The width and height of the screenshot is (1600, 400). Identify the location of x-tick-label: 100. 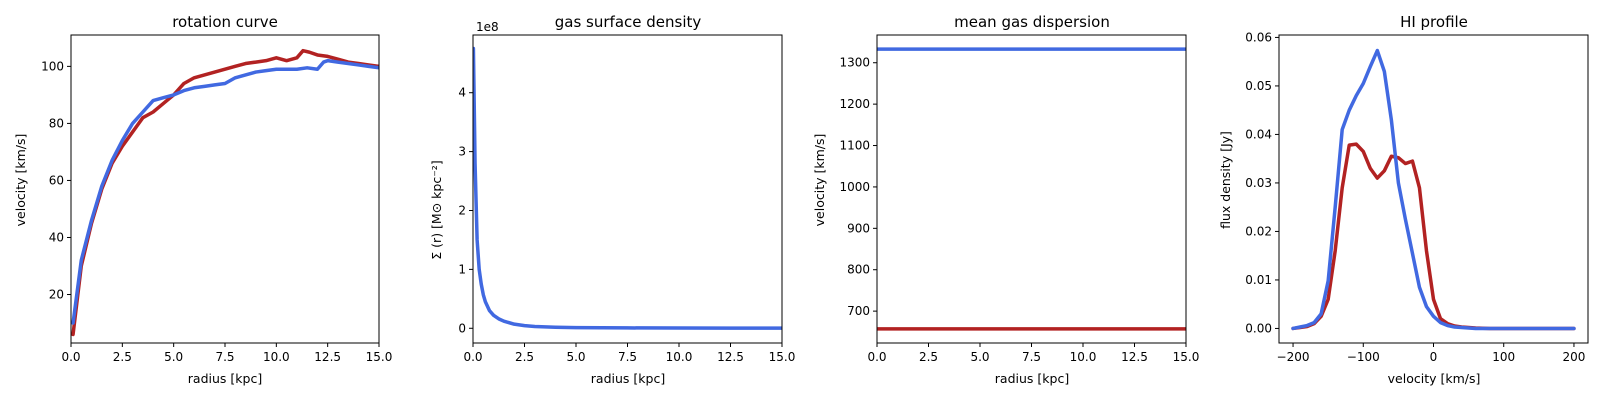
(1503, 357).